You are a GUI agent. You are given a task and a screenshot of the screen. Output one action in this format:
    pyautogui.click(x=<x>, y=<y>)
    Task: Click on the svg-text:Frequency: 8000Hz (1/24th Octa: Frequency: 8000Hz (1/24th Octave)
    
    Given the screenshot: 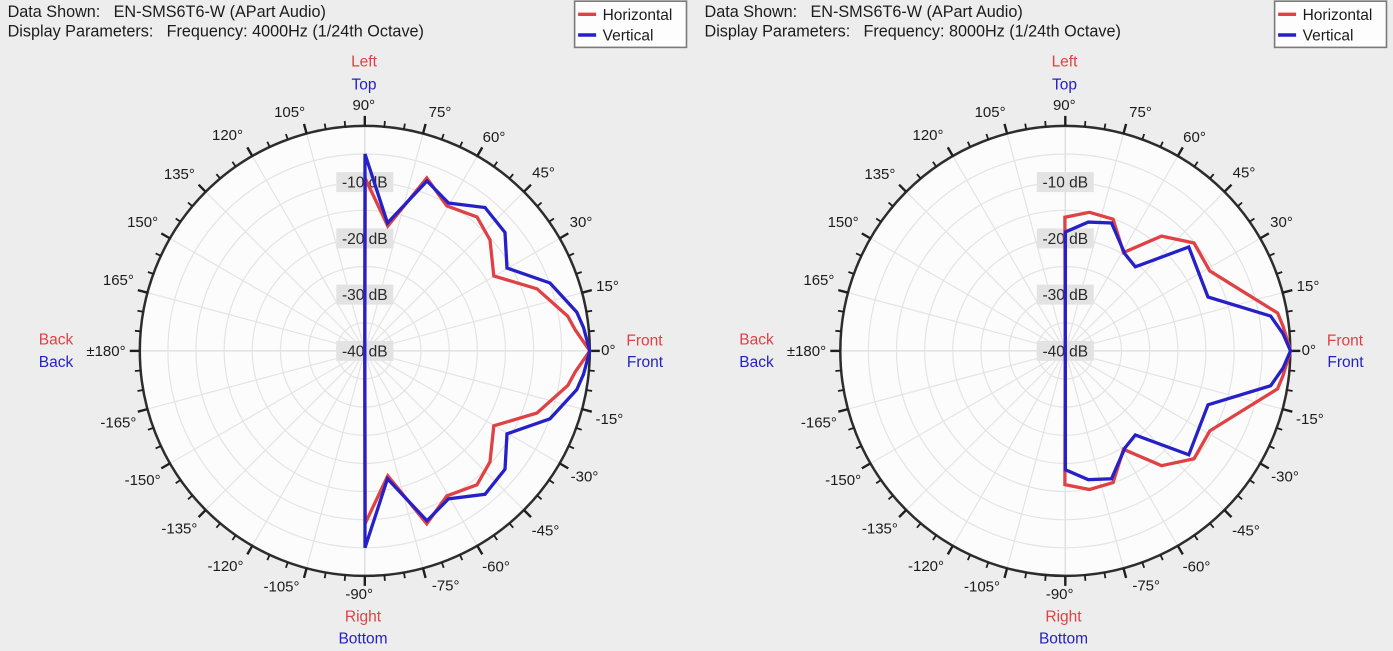 What is the action you would take?
    pyautogui.click(x=992, y=32)
    